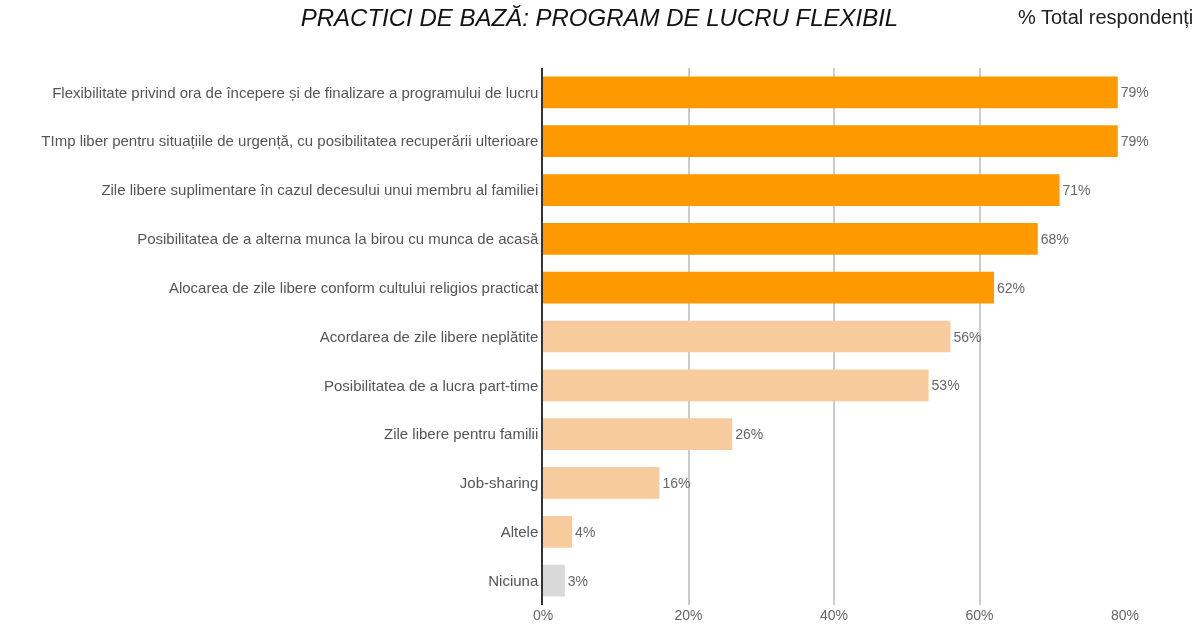 The width and height of the screenshot is (1199, 638). I want to click on y-tick-label: Zile libere pentru familii, so click(461, 434).